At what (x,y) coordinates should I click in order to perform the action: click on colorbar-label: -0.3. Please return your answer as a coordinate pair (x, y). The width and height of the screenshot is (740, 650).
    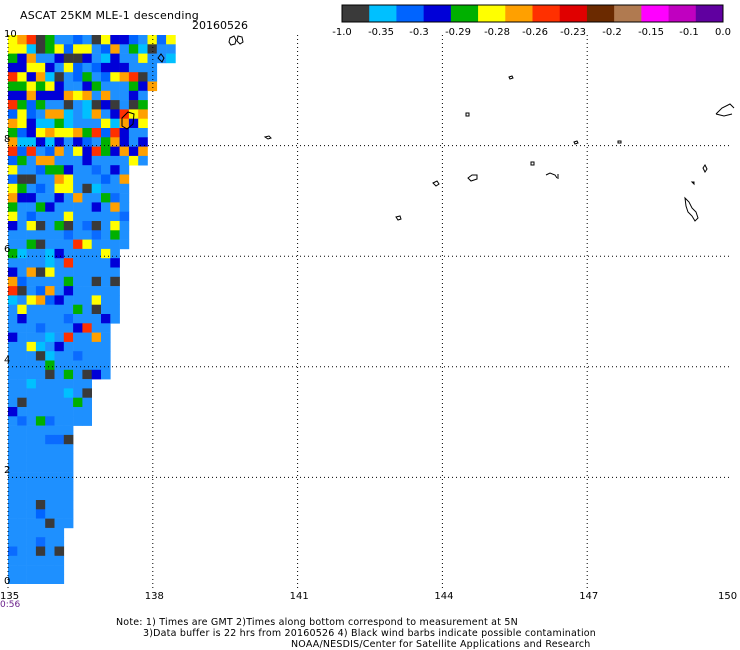
    Looking at the image, I should click on (419, 32).